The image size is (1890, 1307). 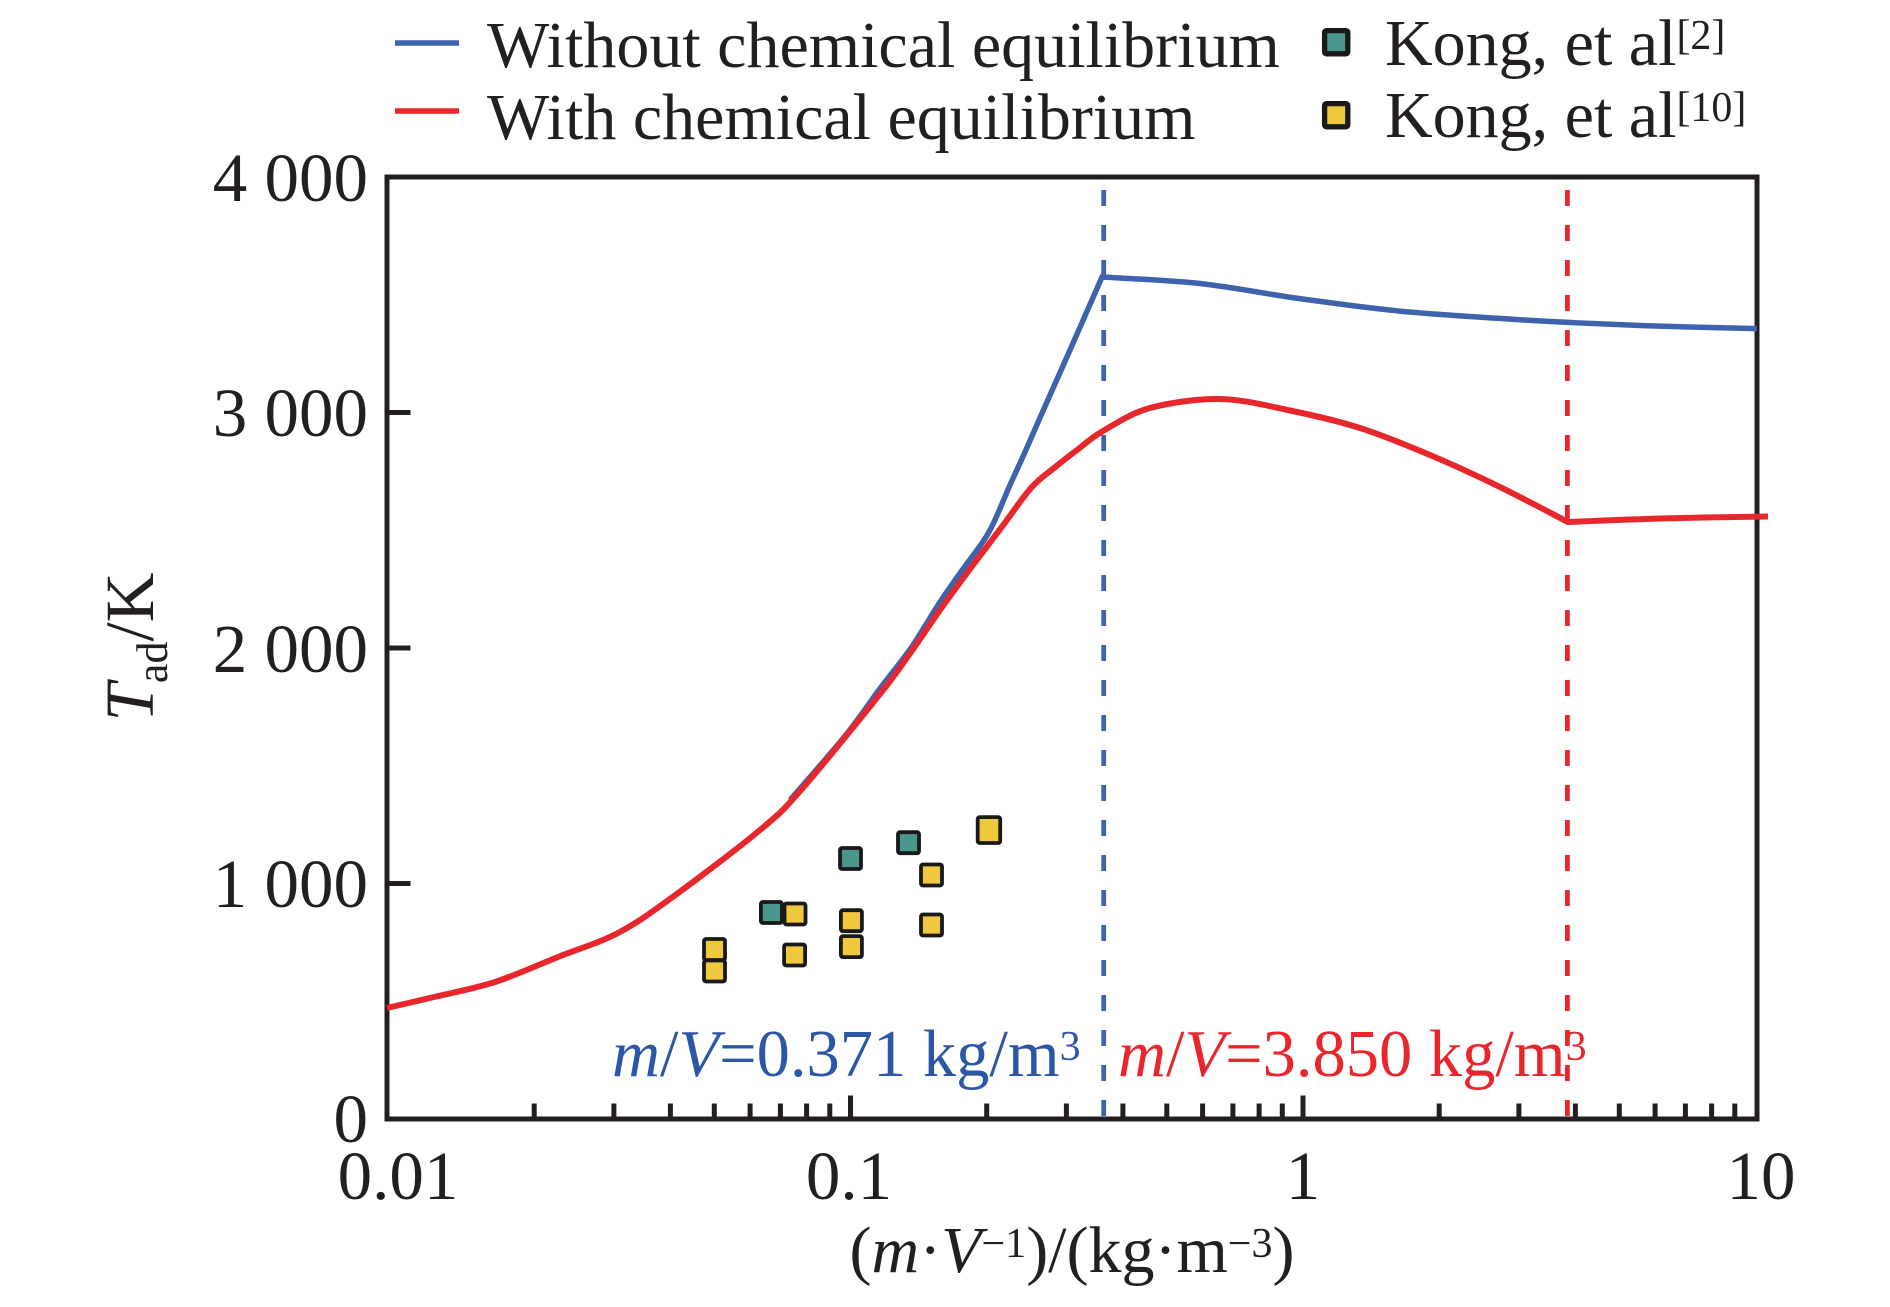 What do you see at coordinates (290, 413) in the screenshot?
I see `svg-text: 3 000` at bounding box center [290, 413].